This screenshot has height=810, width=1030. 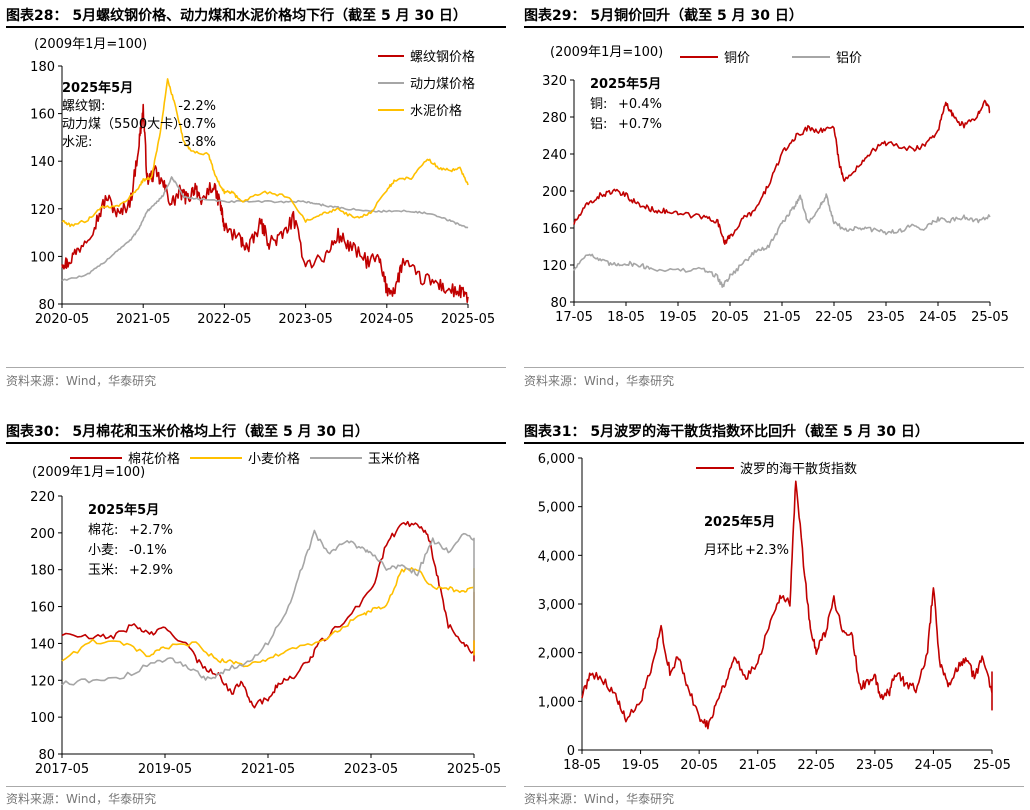 What do you see at coordinates (165, 769) in the screenshot?
I see `x-tick-label: 2019-05` at bounding box center [165, 769].